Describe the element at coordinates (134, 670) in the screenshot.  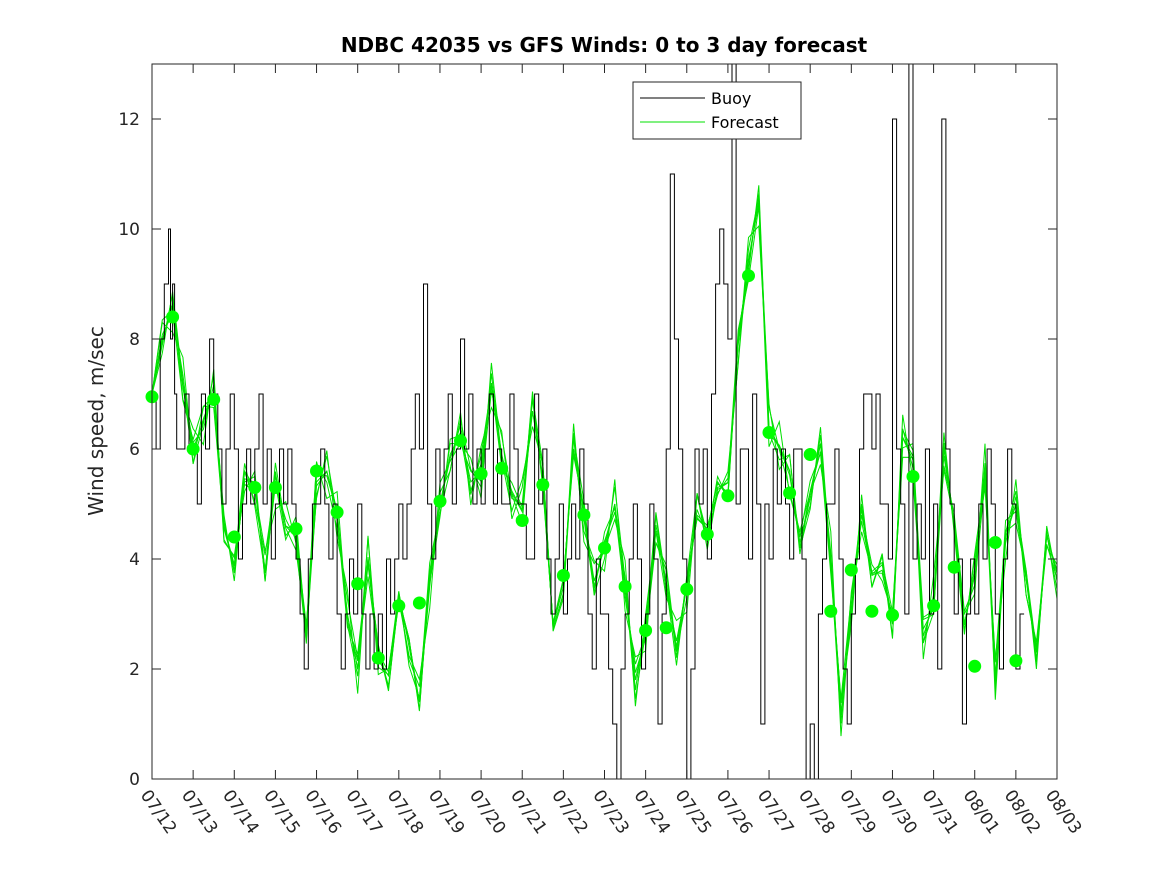
I see `y-tick-label: 2` at that location.